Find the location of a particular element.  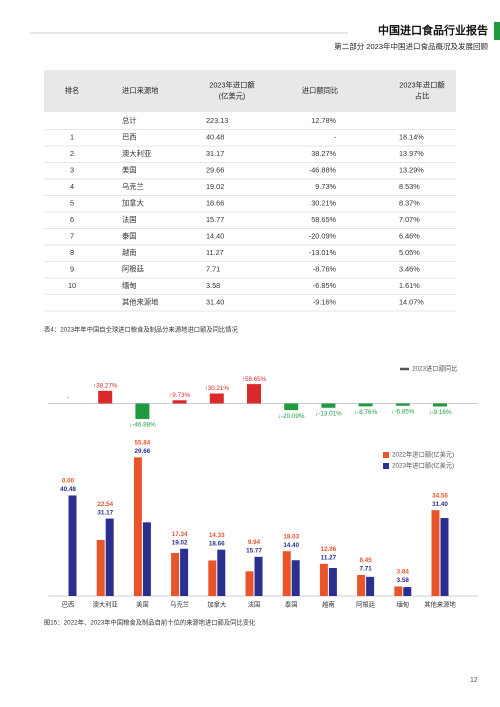

table-cell: 5.05% is located at coordinates (409, 252).